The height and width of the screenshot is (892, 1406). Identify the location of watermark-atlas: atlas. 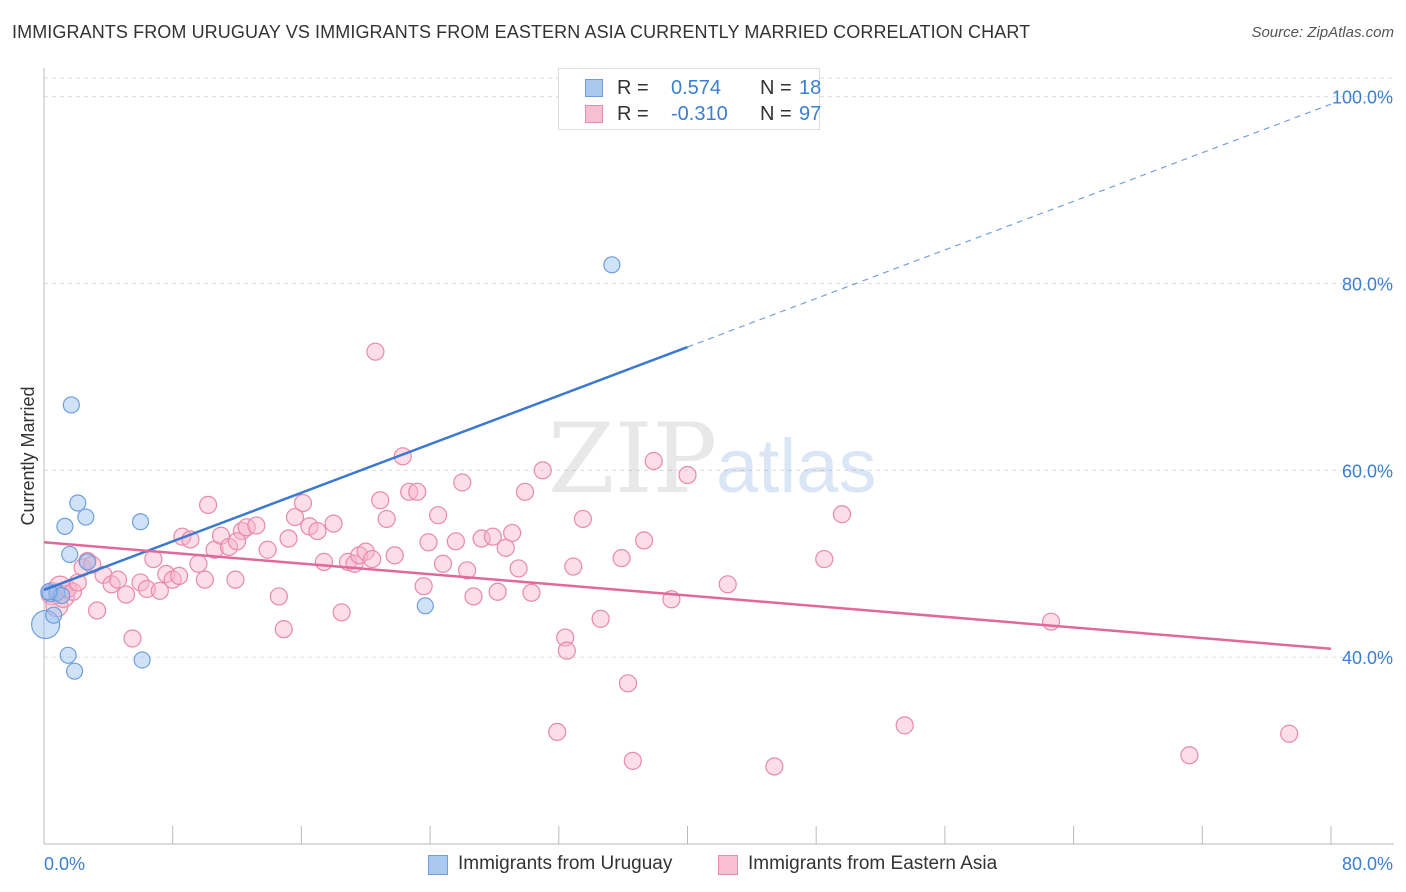
(796, 466).